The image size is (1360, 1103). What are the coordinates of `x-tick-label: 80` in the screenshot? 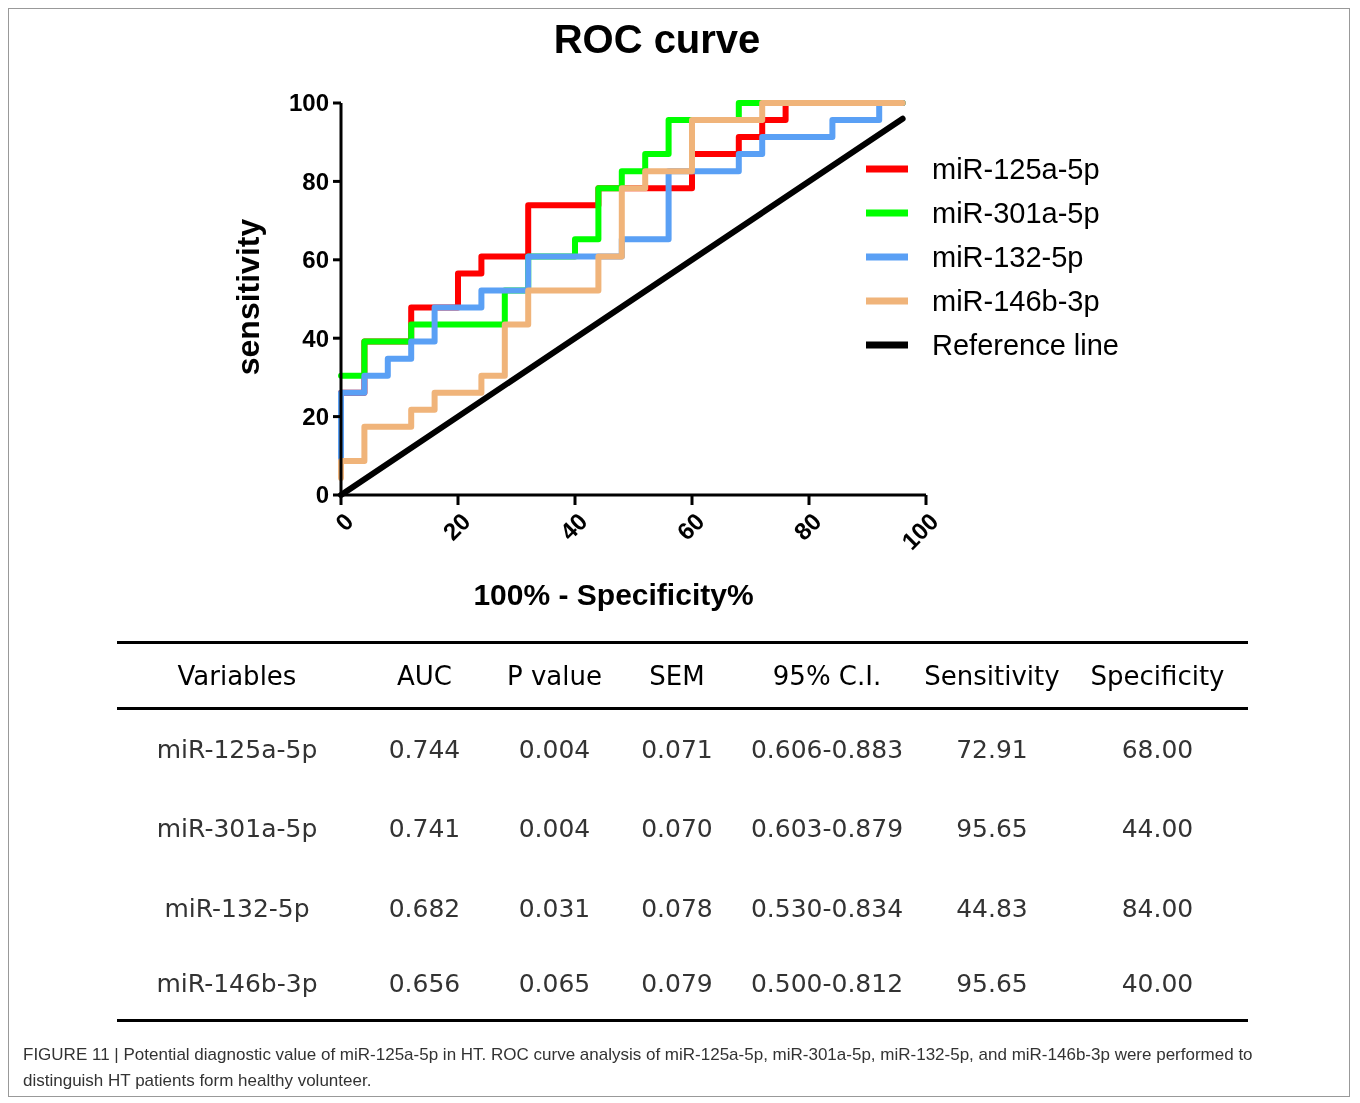 It's located at (807, 526).